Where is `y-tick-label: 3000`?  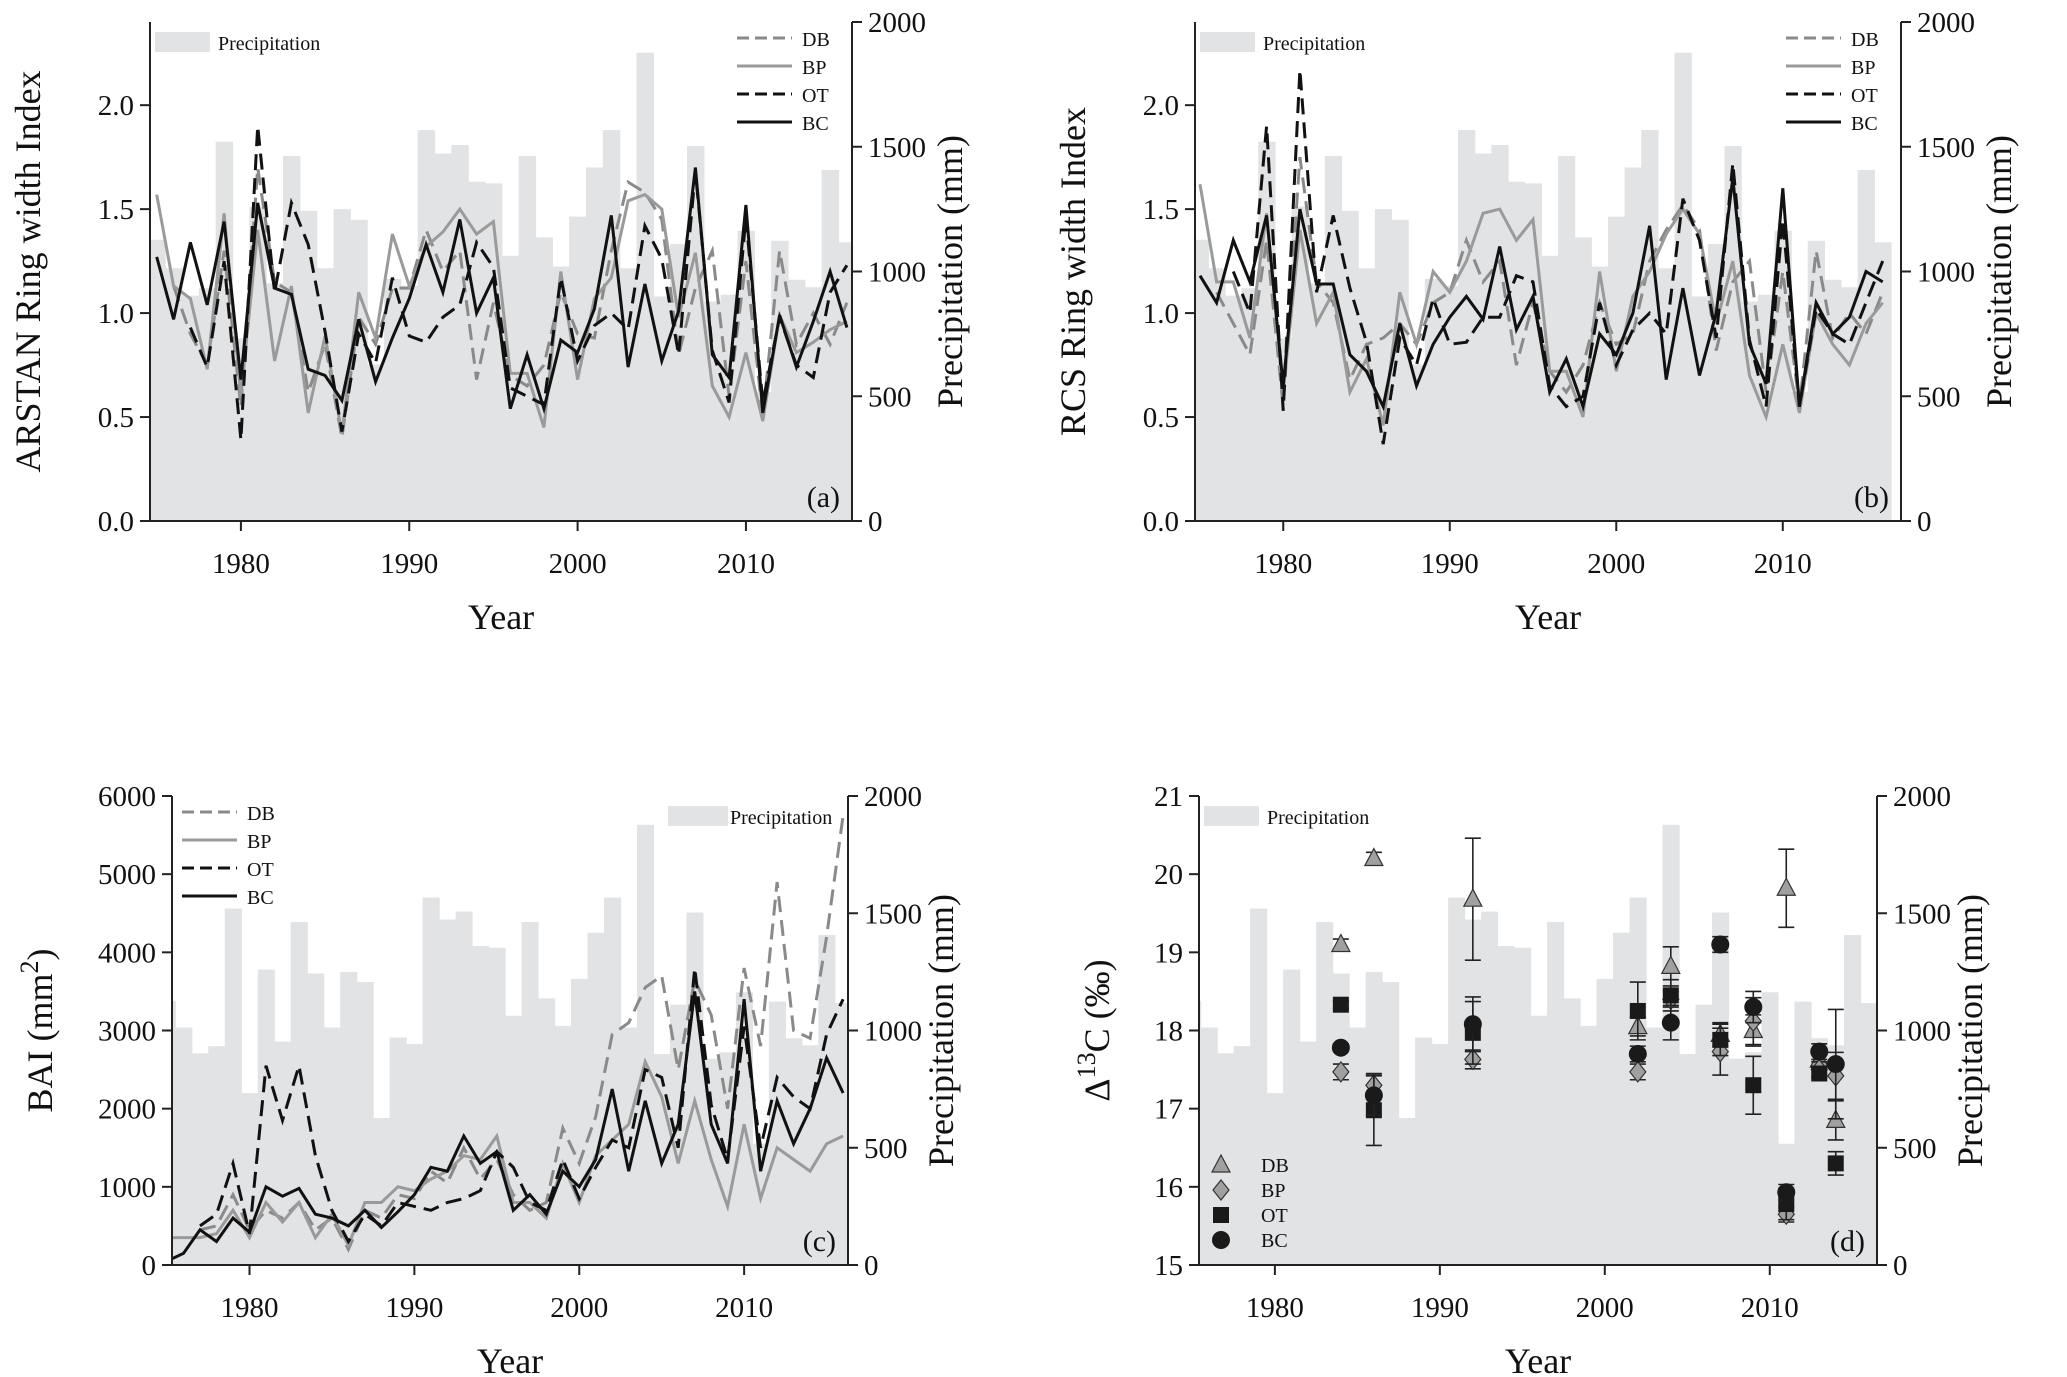
y-tick-label: 3000 is located at coordinates (127, 1032).